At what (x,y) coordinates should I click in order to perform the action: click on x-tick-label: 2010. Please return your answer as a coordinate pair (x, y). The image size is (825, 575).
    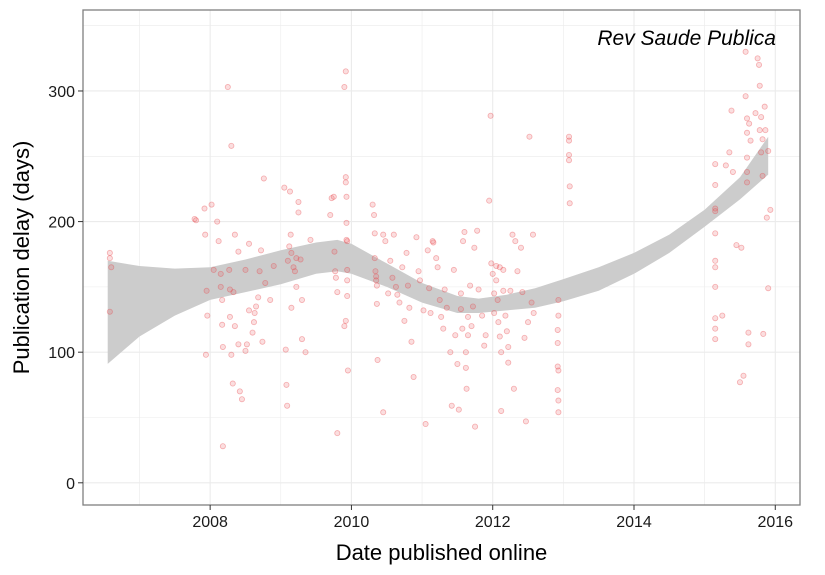
    Looking at the image, I should click on (352, 522).